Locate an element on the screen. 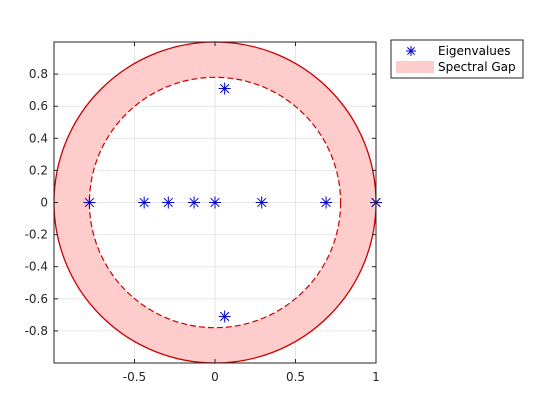 The image size is (560, 420). y-tick-label: 0.2 is located at coordinates (38, 170).